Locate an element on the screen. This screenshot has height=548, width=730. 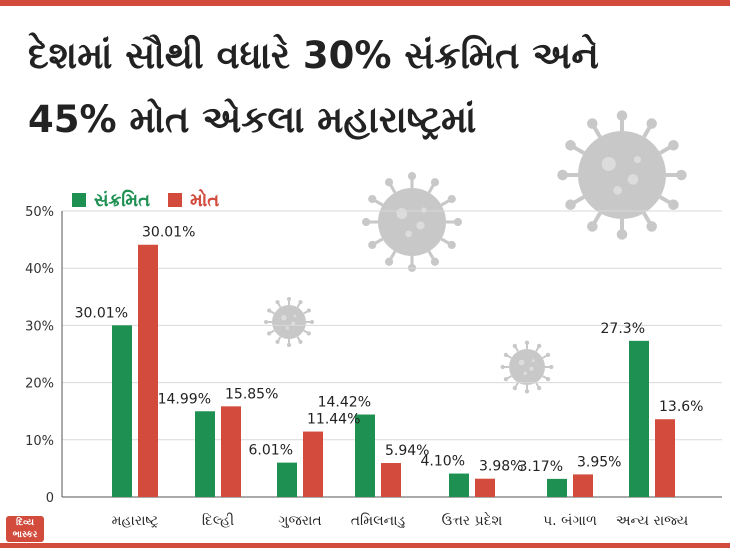
legend-label-infected: સંક્રમિત is located at coordinates (122, 200).